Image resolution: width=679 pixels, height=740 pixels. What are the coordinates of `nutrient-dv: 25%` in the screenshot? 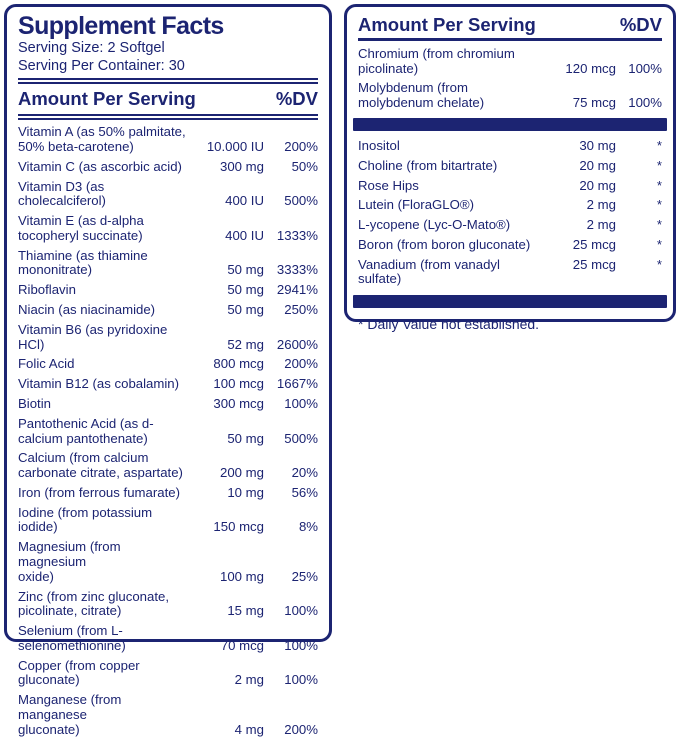 It's located at (304, 576).